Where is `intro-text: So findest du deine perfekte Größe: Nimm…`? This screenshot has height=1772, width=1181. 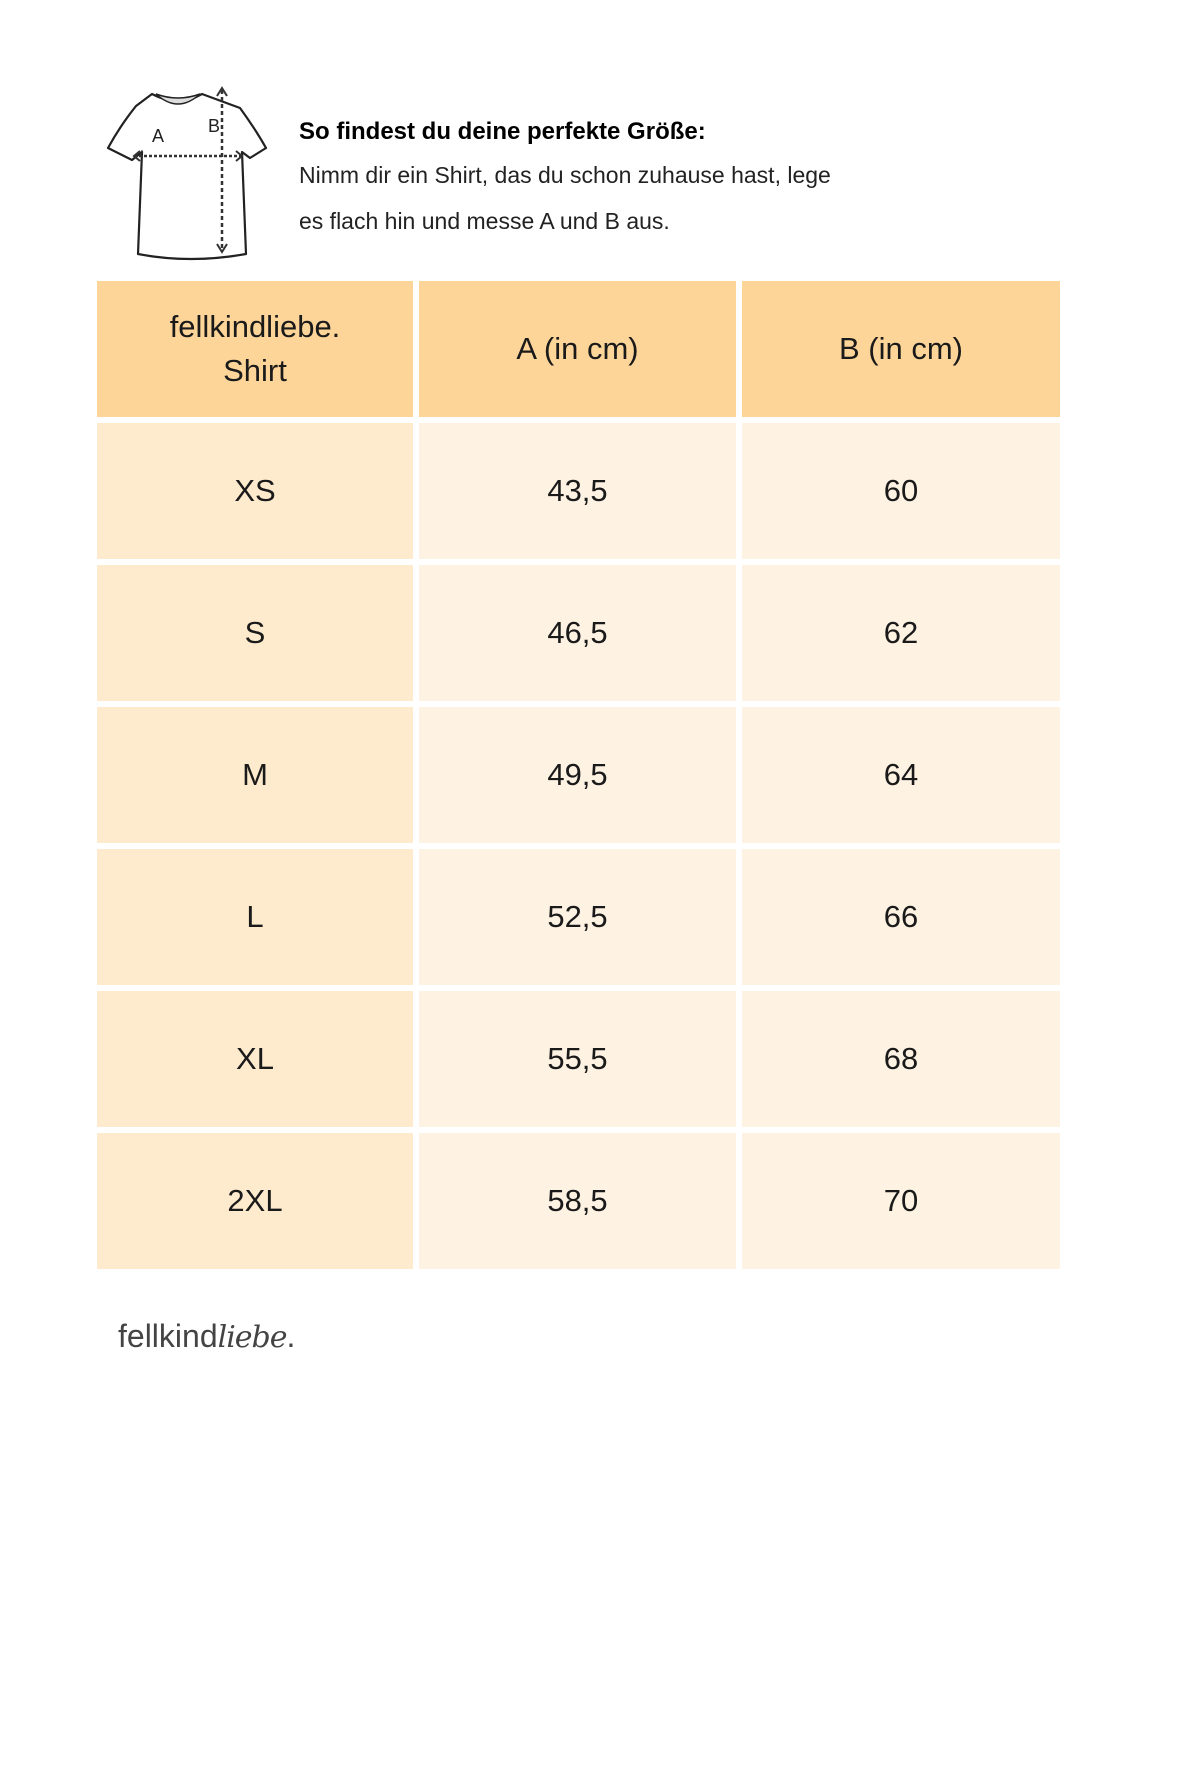 intro-text: So findest du deine perfekte Größe: Nimm… is located at coordinates (679, 178).